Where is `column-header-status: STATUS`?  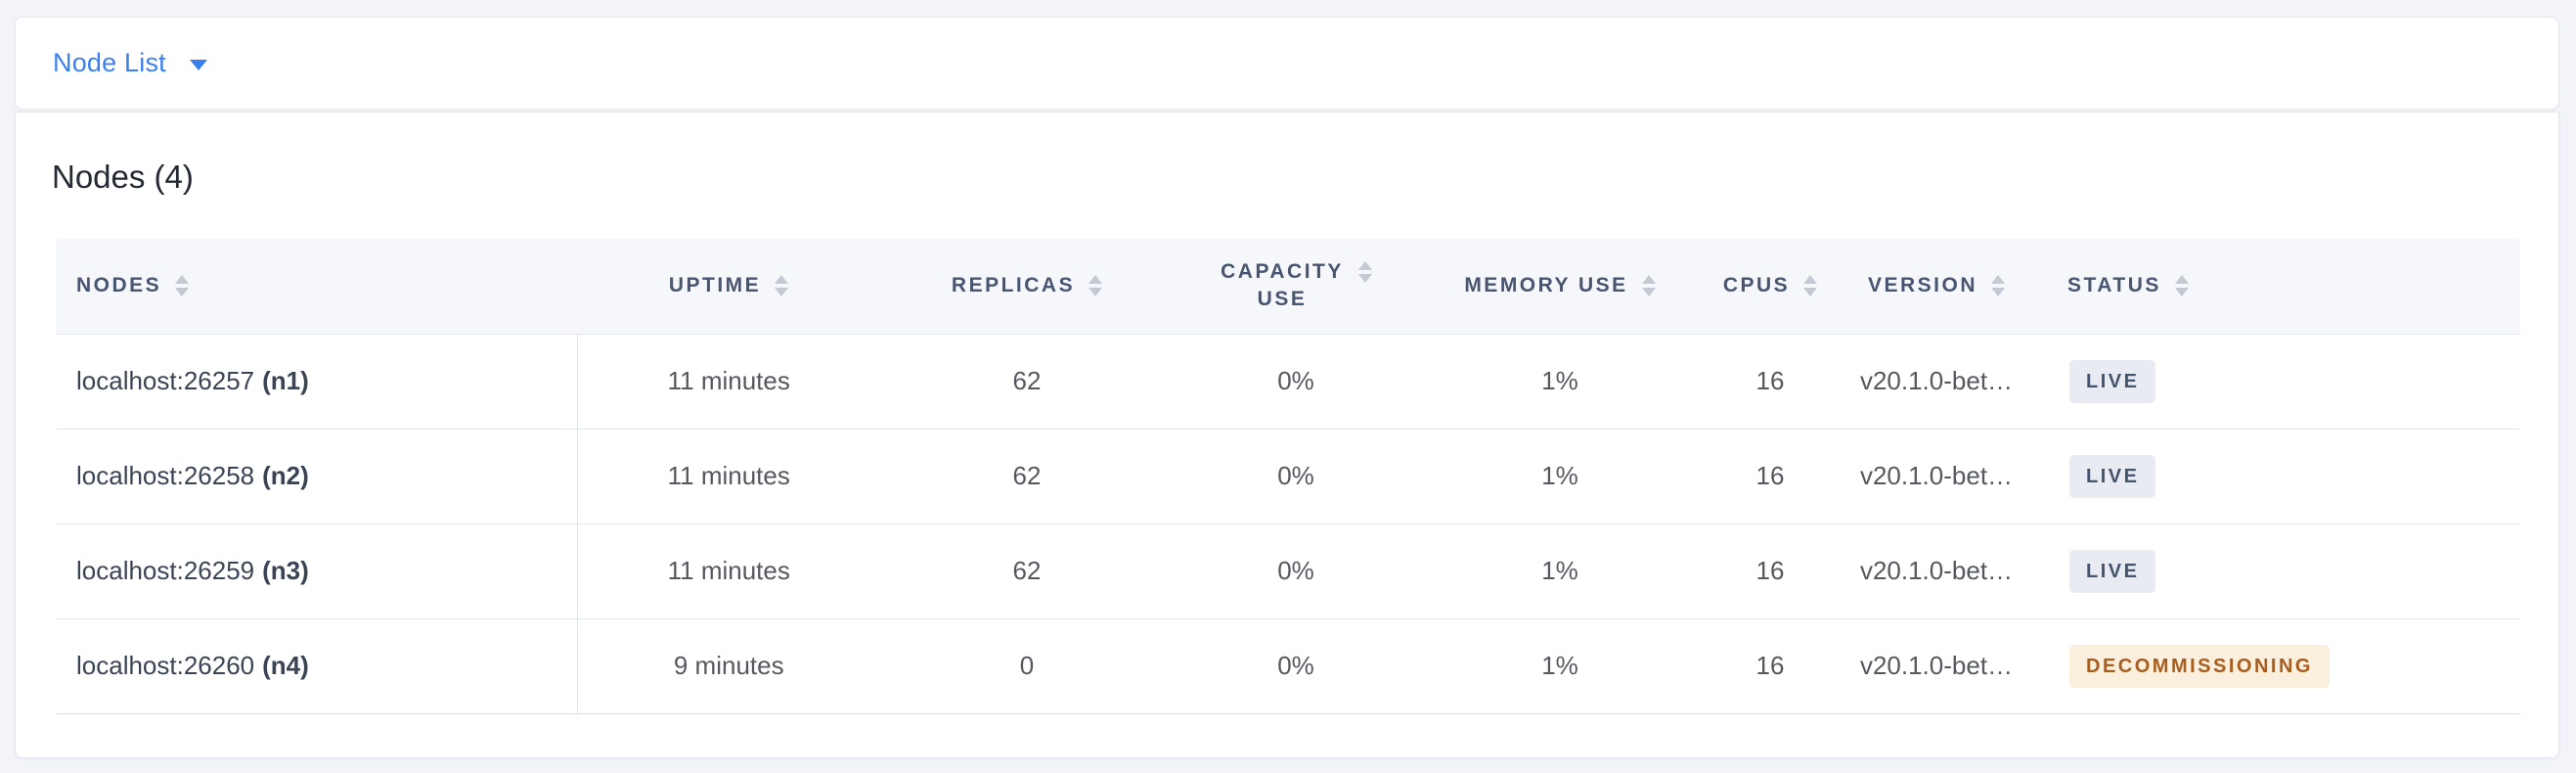
column-header-status: STATUS is located at coordinates (2277, 287).